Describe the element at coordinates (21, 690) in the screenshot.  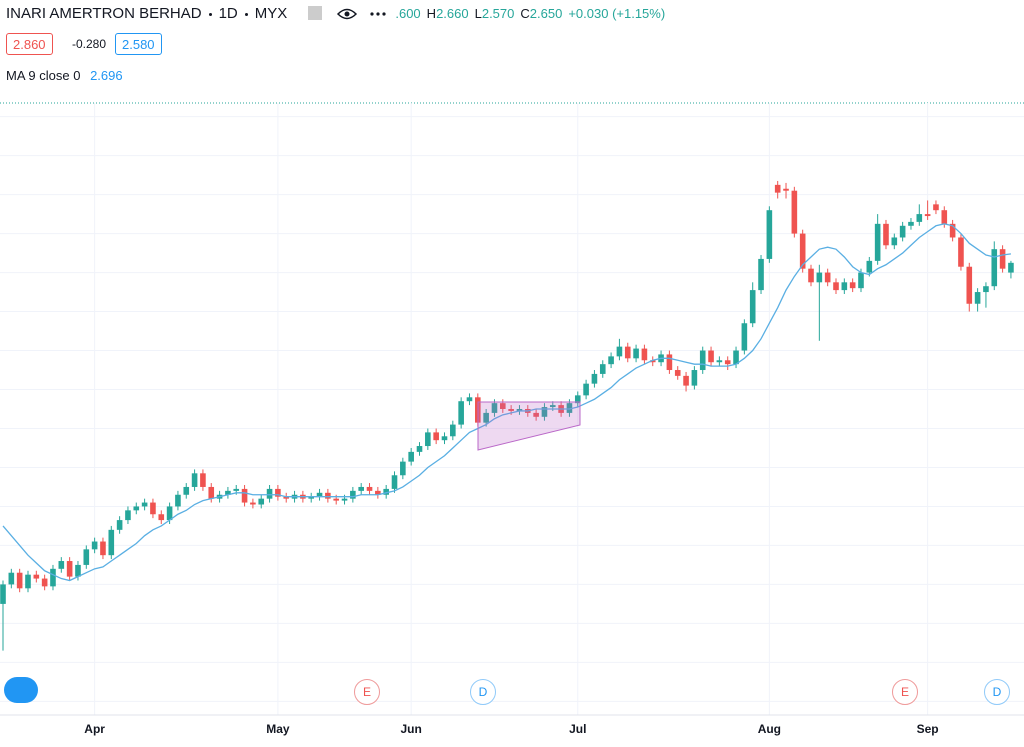
I see `logo-badge` at that location.